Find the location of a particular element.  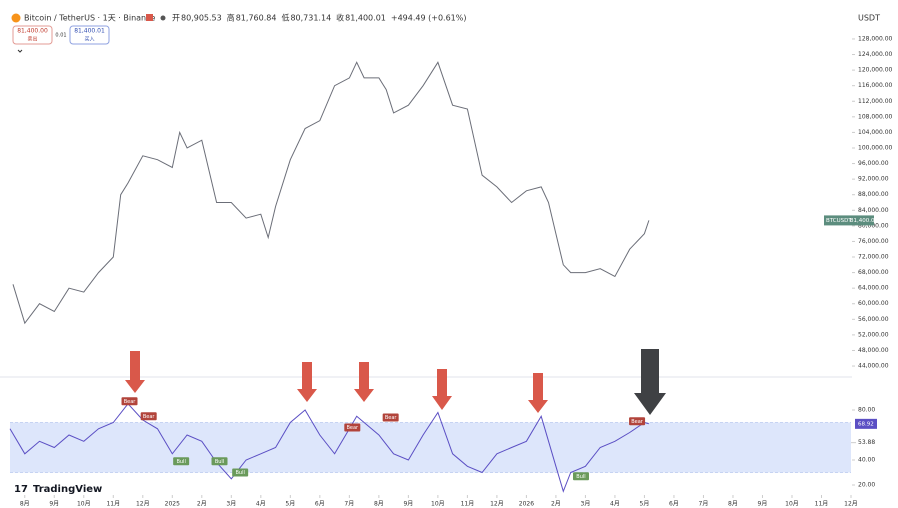

last-label: 68.92 is located at coordinates (866, 424).